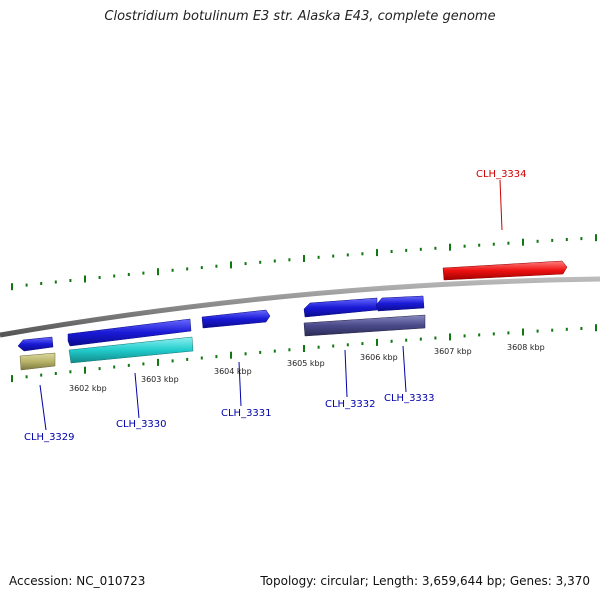 This screenshot has width=600, height=600. What do you see at coordinates (223, 388) in the screenshot?
I see `gene-leader-lines` at bounding box center [223, 388].